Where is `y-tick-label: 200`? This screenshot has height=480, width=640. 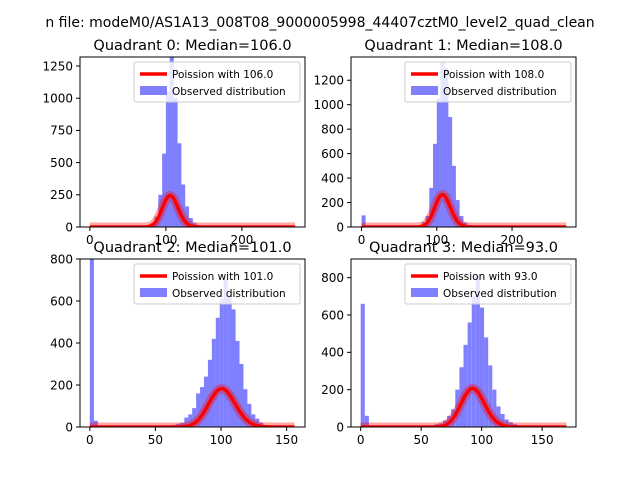
y-tick-label: 200 is located at coordinates (61, 385).